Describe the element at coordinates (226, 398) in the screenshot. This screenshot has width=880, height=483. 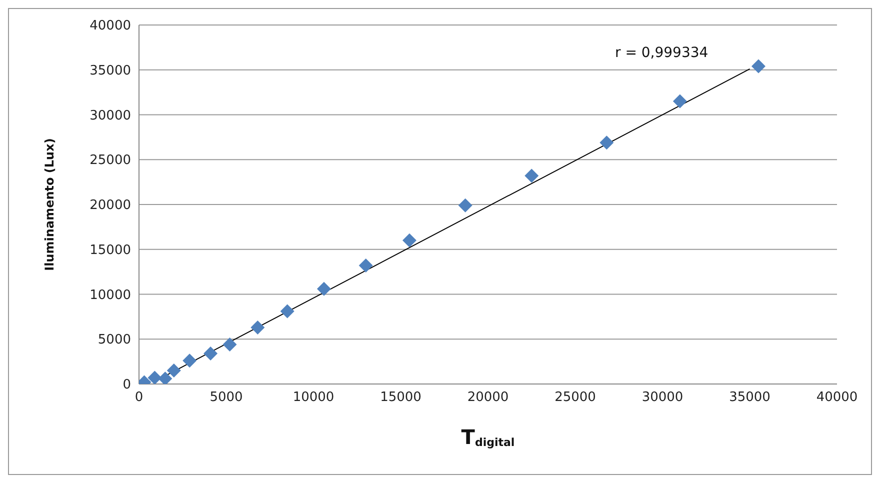
I see `x-tick-label: 5000` at that location.